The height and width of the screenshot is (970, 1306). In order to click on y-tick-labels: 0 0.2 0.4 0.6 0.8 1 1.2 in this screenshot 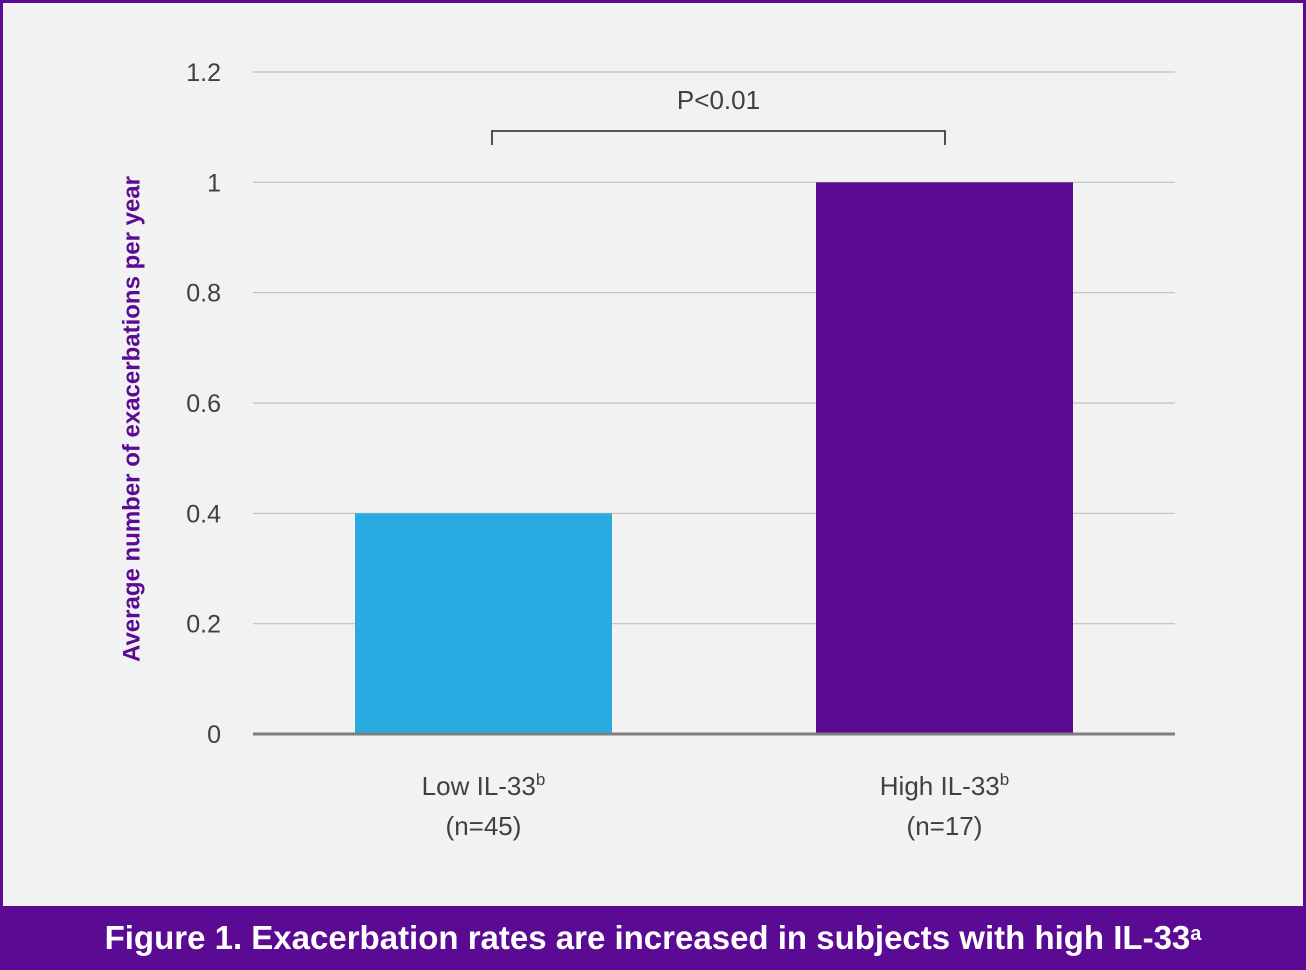, I will do `click(203, 404)`.